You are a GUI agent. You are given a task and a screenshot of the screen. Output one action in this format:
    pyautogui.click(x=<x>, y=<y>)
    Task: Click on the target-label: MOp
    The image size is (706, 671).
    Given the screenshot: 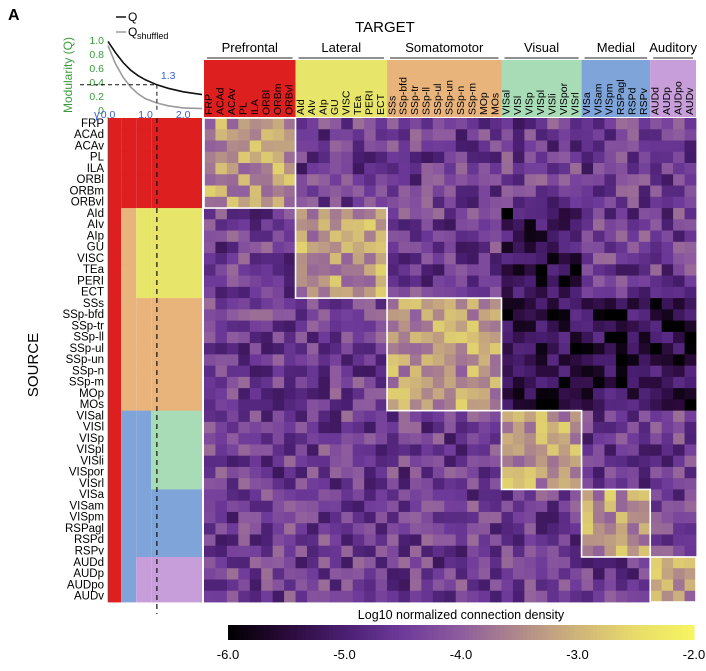 What is the action you would take?
    pyautogui.click(x=484, y=103)
    